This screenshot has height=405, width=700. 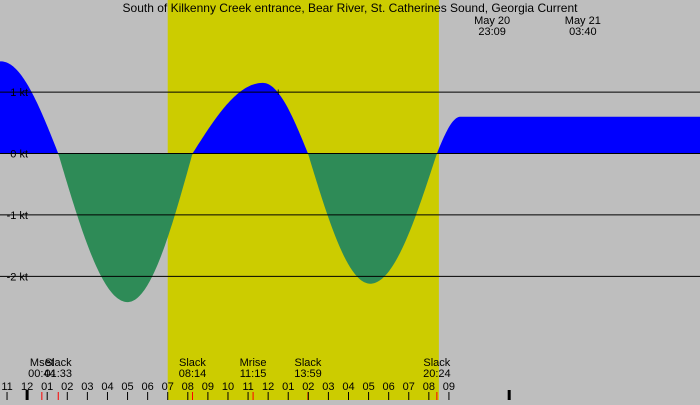 I want to click on event-type-label: Mset, so click(x=42, y=363).